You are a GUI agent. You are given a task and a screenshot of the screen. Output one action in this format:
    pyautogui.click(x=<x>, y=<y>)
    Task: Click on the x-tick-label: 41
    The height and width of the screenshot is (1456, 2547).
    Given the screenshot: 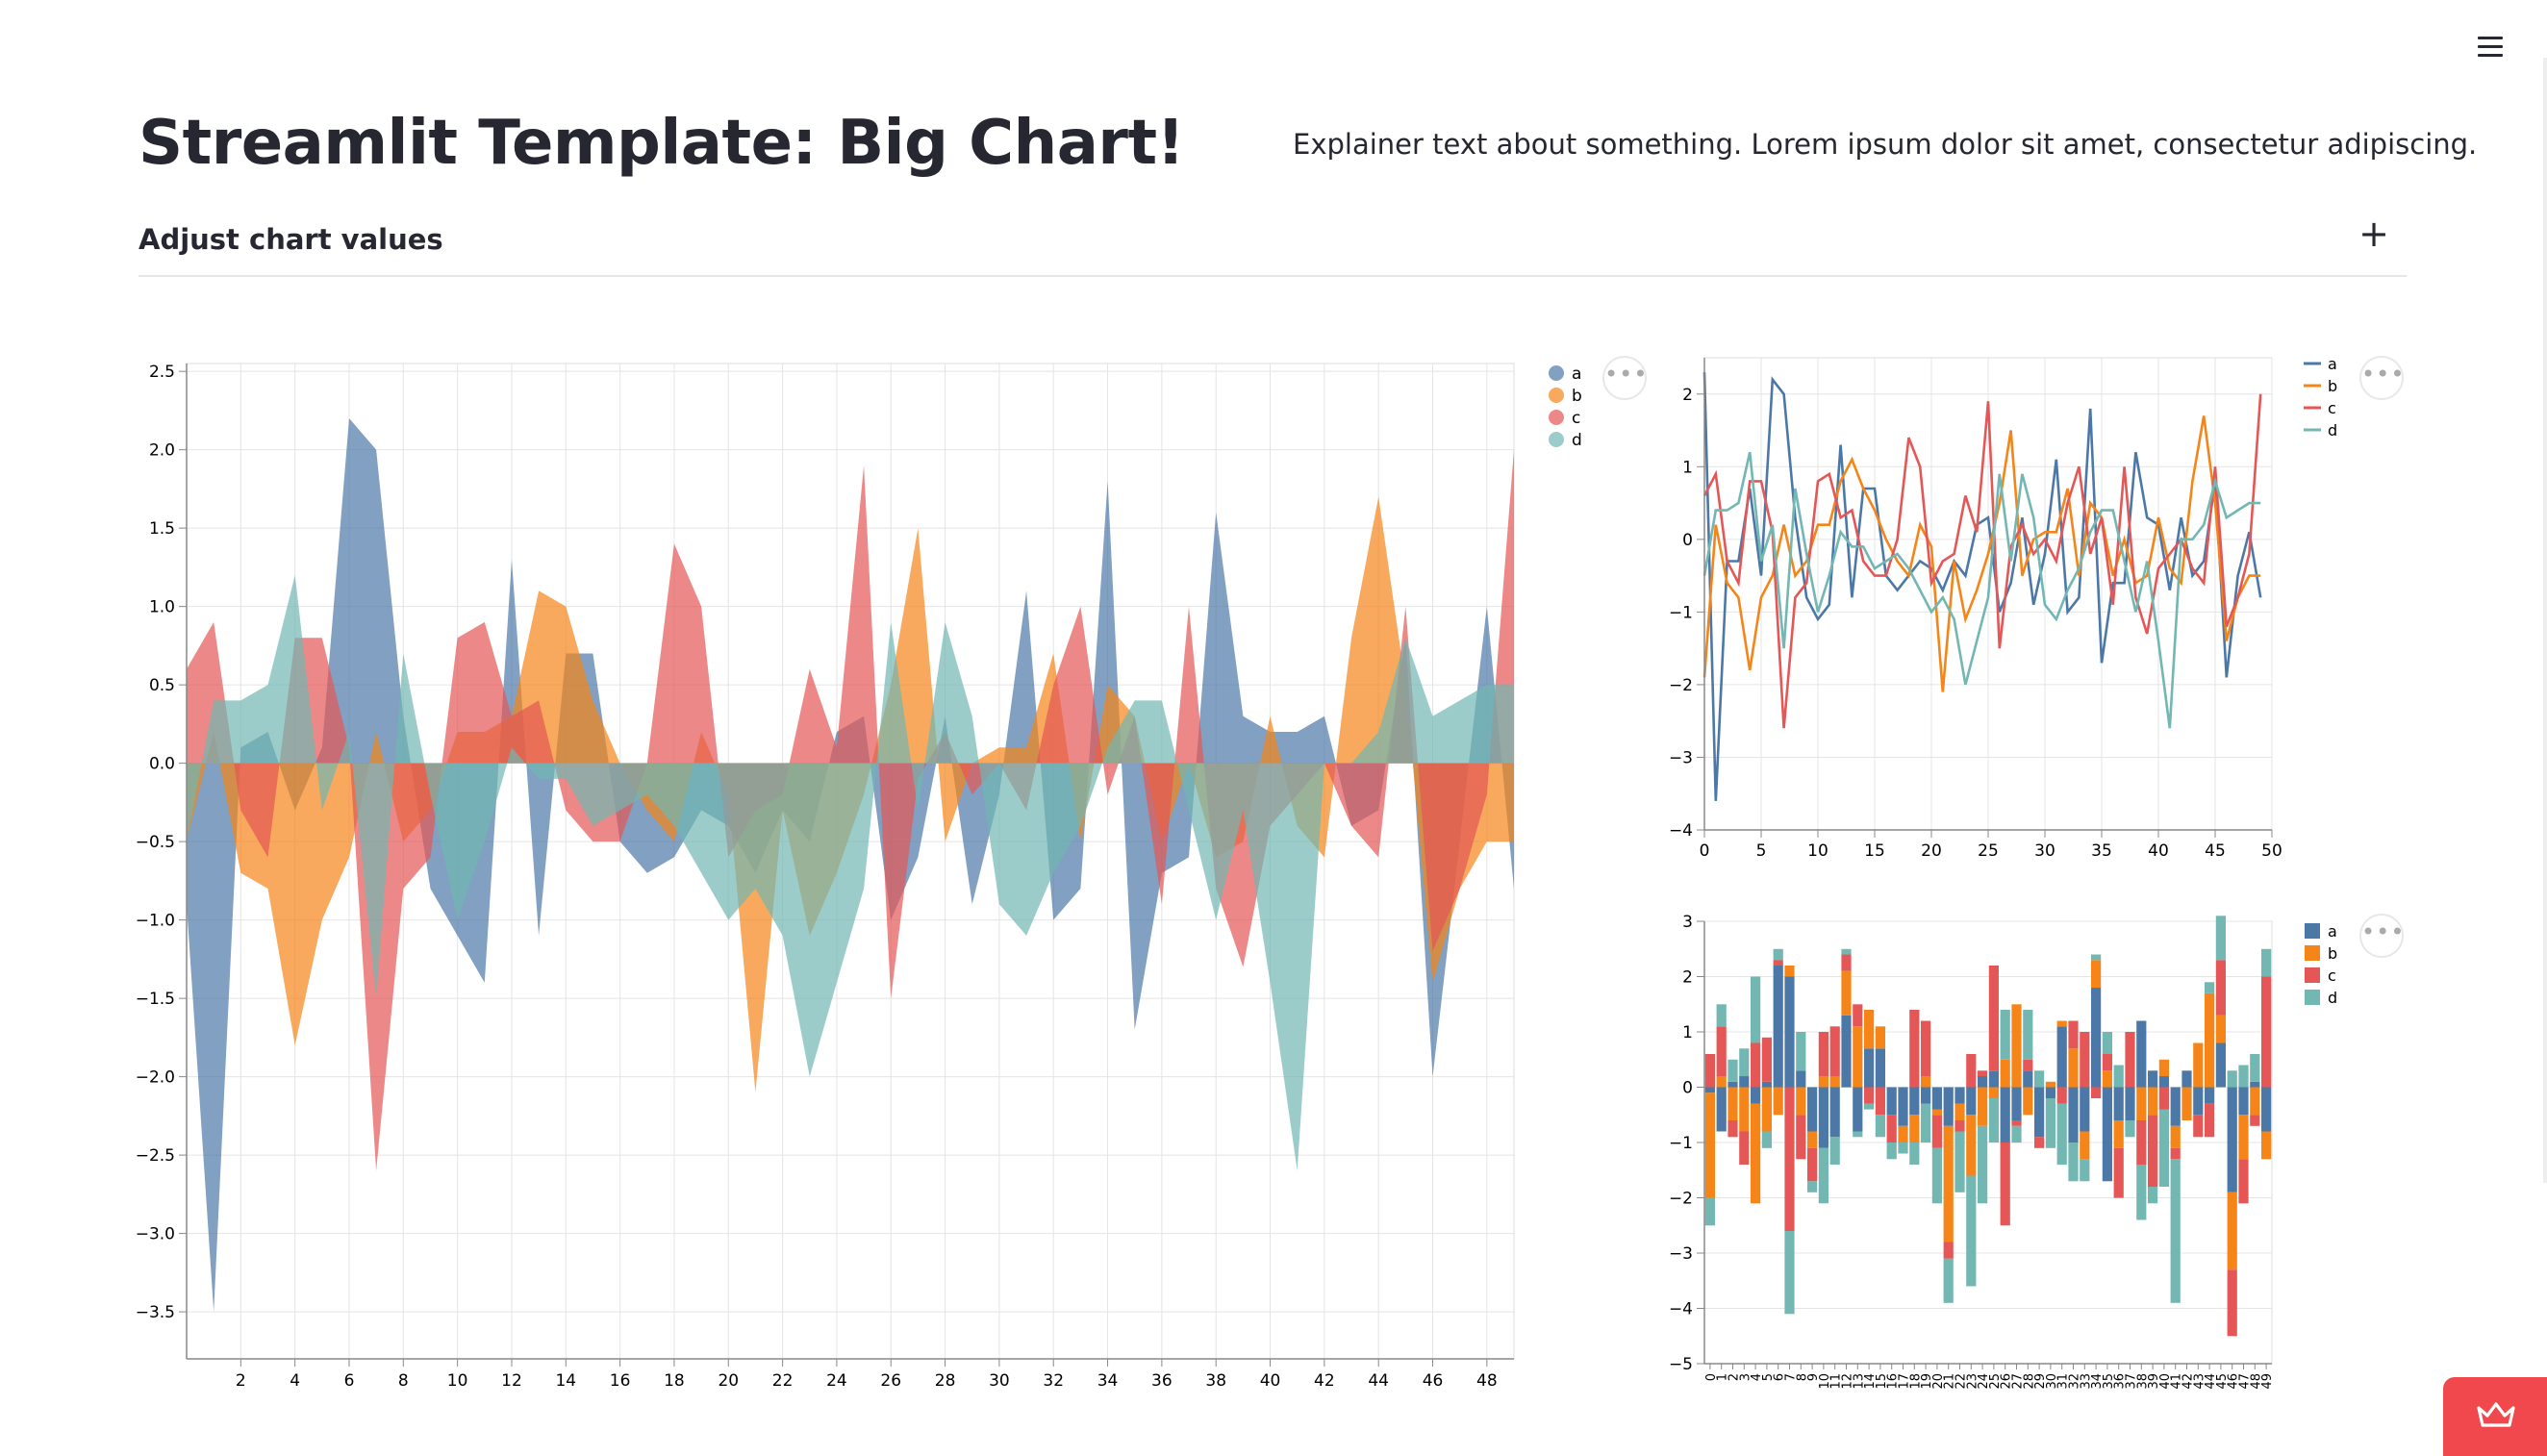 What is the action you would take?
    pyautogui.click(x=2177, y=1382)
    